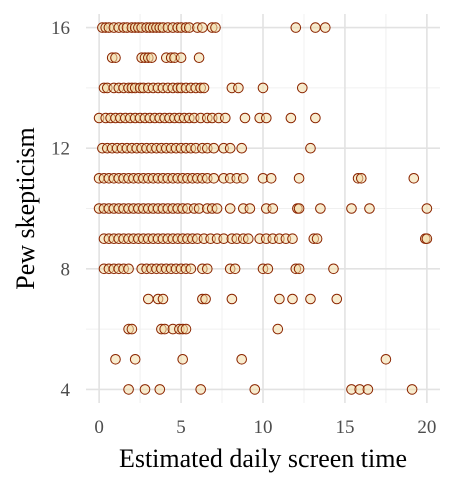  Describe the element at coordinates (66, 269) in the screenshot. I see `y-tick-label: 8` at that location.